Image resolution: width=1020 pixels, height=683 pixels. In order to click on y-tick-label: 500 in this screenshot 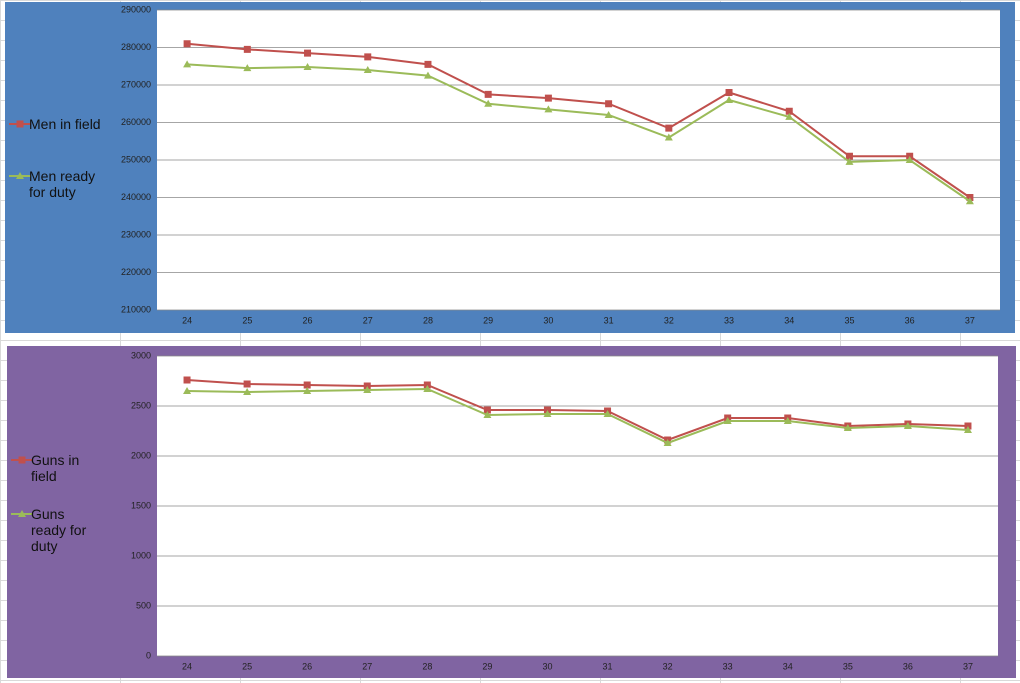, I will do `click(143, 605)`.